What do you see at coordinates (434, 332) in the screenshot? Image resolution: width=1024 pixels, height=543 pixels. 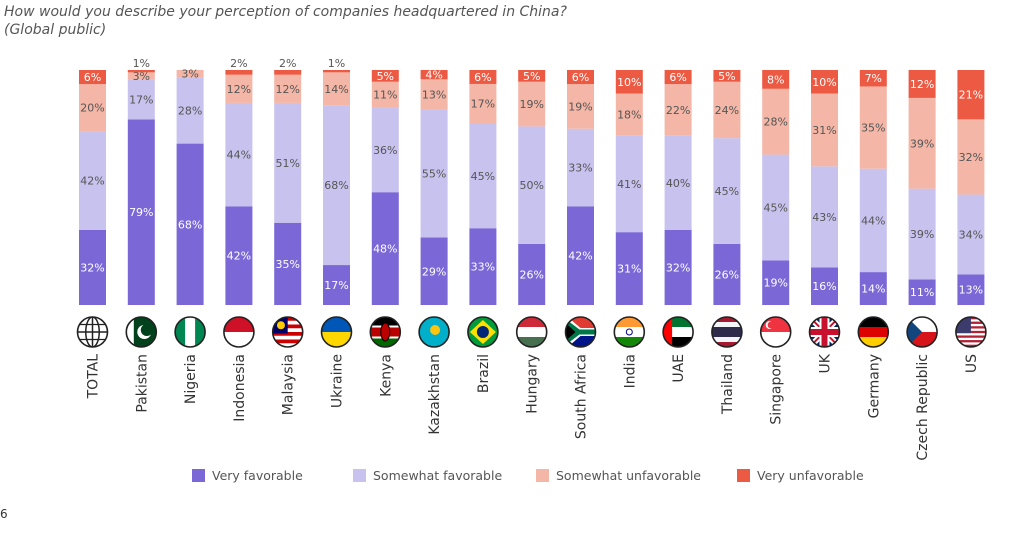 I see `kazakhstan-flag-icon` at bounding box center [434, 332].